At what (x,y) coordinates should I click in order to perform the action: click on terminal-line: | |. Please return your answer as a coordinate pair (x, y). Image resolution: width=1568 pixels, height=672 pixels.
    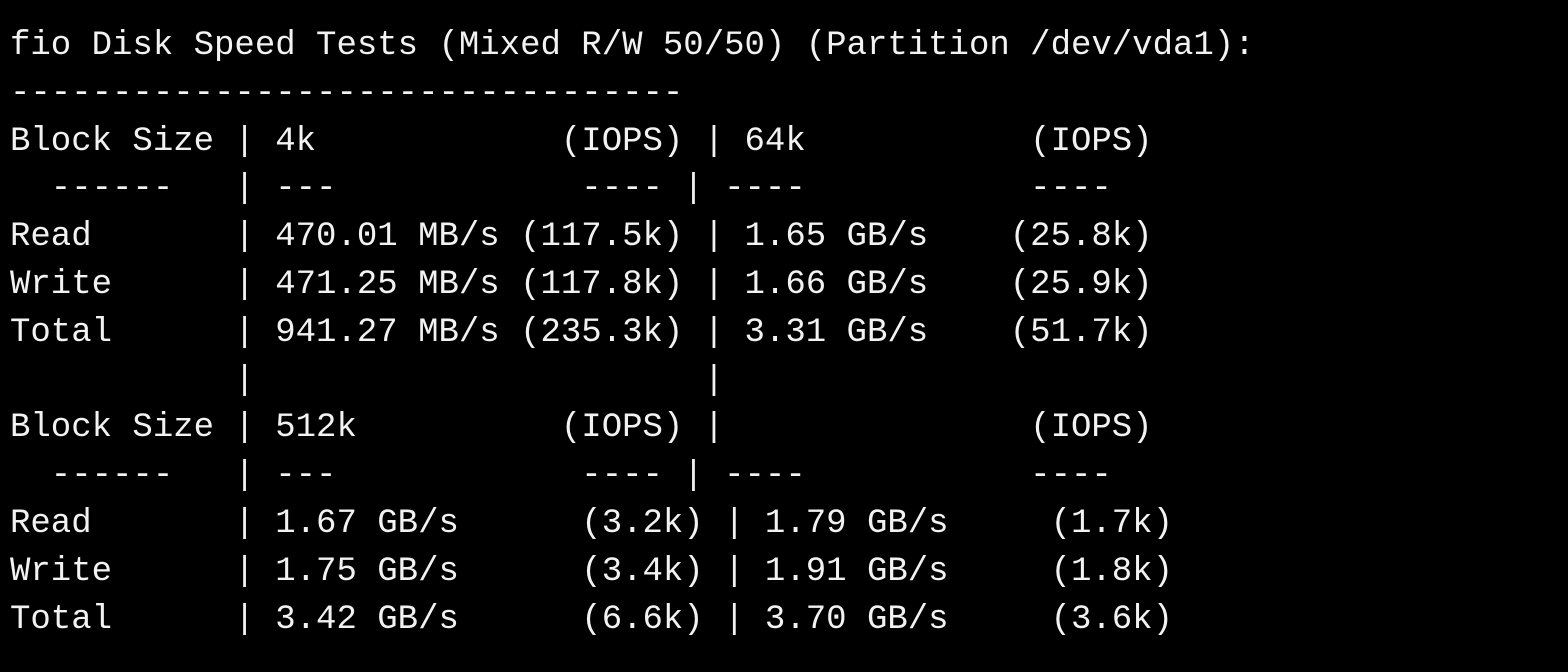
    Looking at the image, I should click on (367, 380).